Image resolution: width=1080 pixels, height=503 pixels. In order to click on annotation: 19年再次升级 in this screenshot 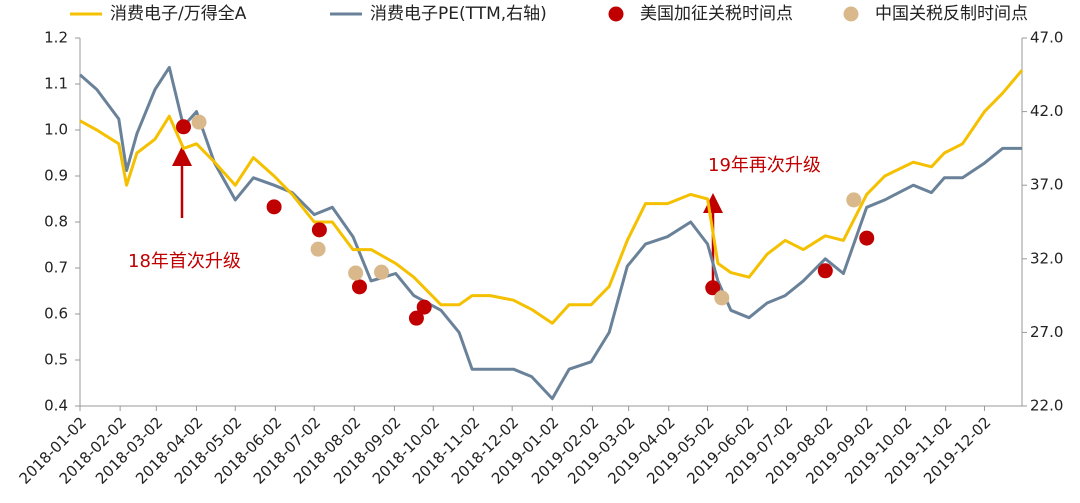, I will do `click(764, 165)`.